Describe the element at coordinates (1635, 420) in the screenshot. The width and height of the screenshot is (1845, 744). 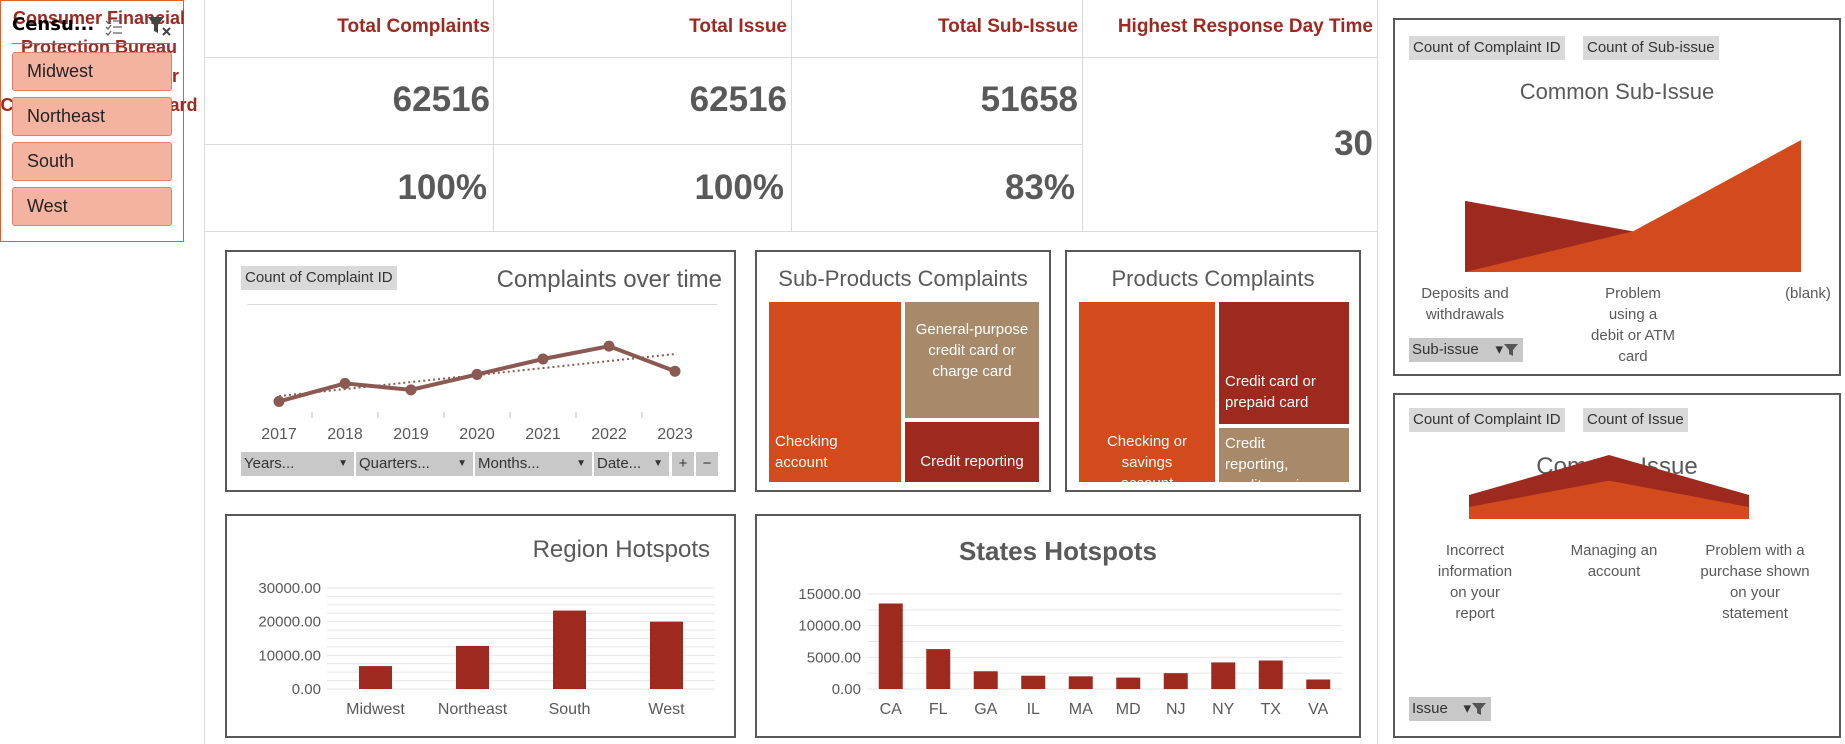
I see `field-button-count-issue: Count of Issue` at that location.